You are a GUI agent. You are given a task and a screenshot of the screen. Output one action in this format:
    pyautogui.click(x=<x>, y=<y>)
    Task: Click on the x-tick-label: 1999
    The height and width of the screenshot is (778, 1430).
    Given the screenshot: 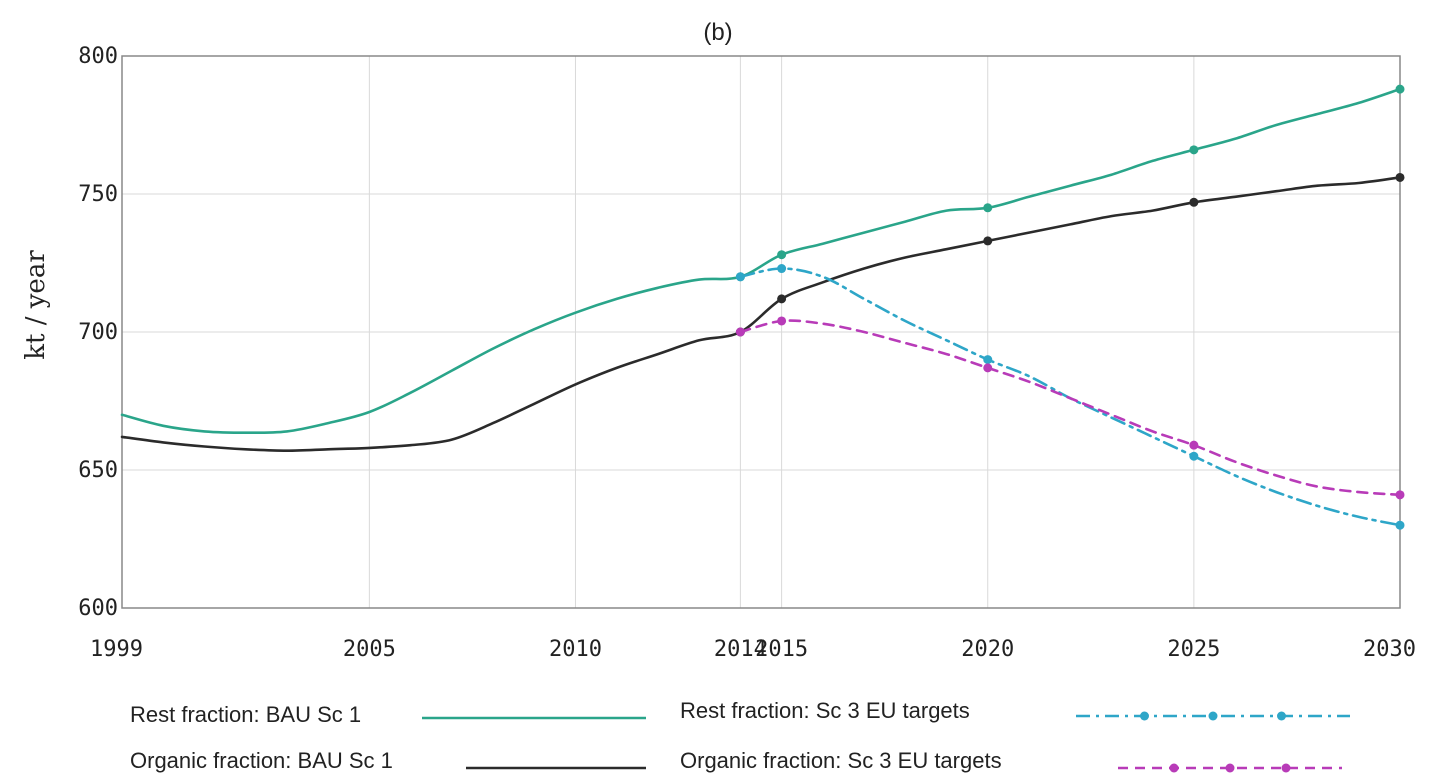 What is the action you would take?
    pyautogui.click(x=116, y=649)
    